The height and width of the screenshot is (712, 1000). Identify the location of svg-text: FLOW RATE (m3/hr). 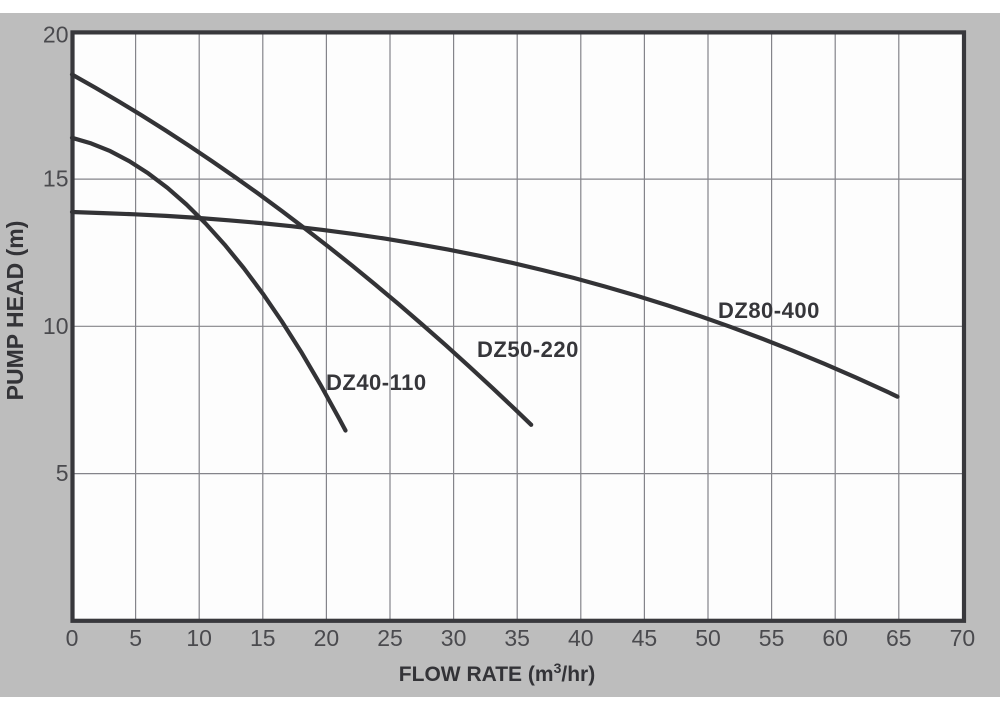
(497, 673).